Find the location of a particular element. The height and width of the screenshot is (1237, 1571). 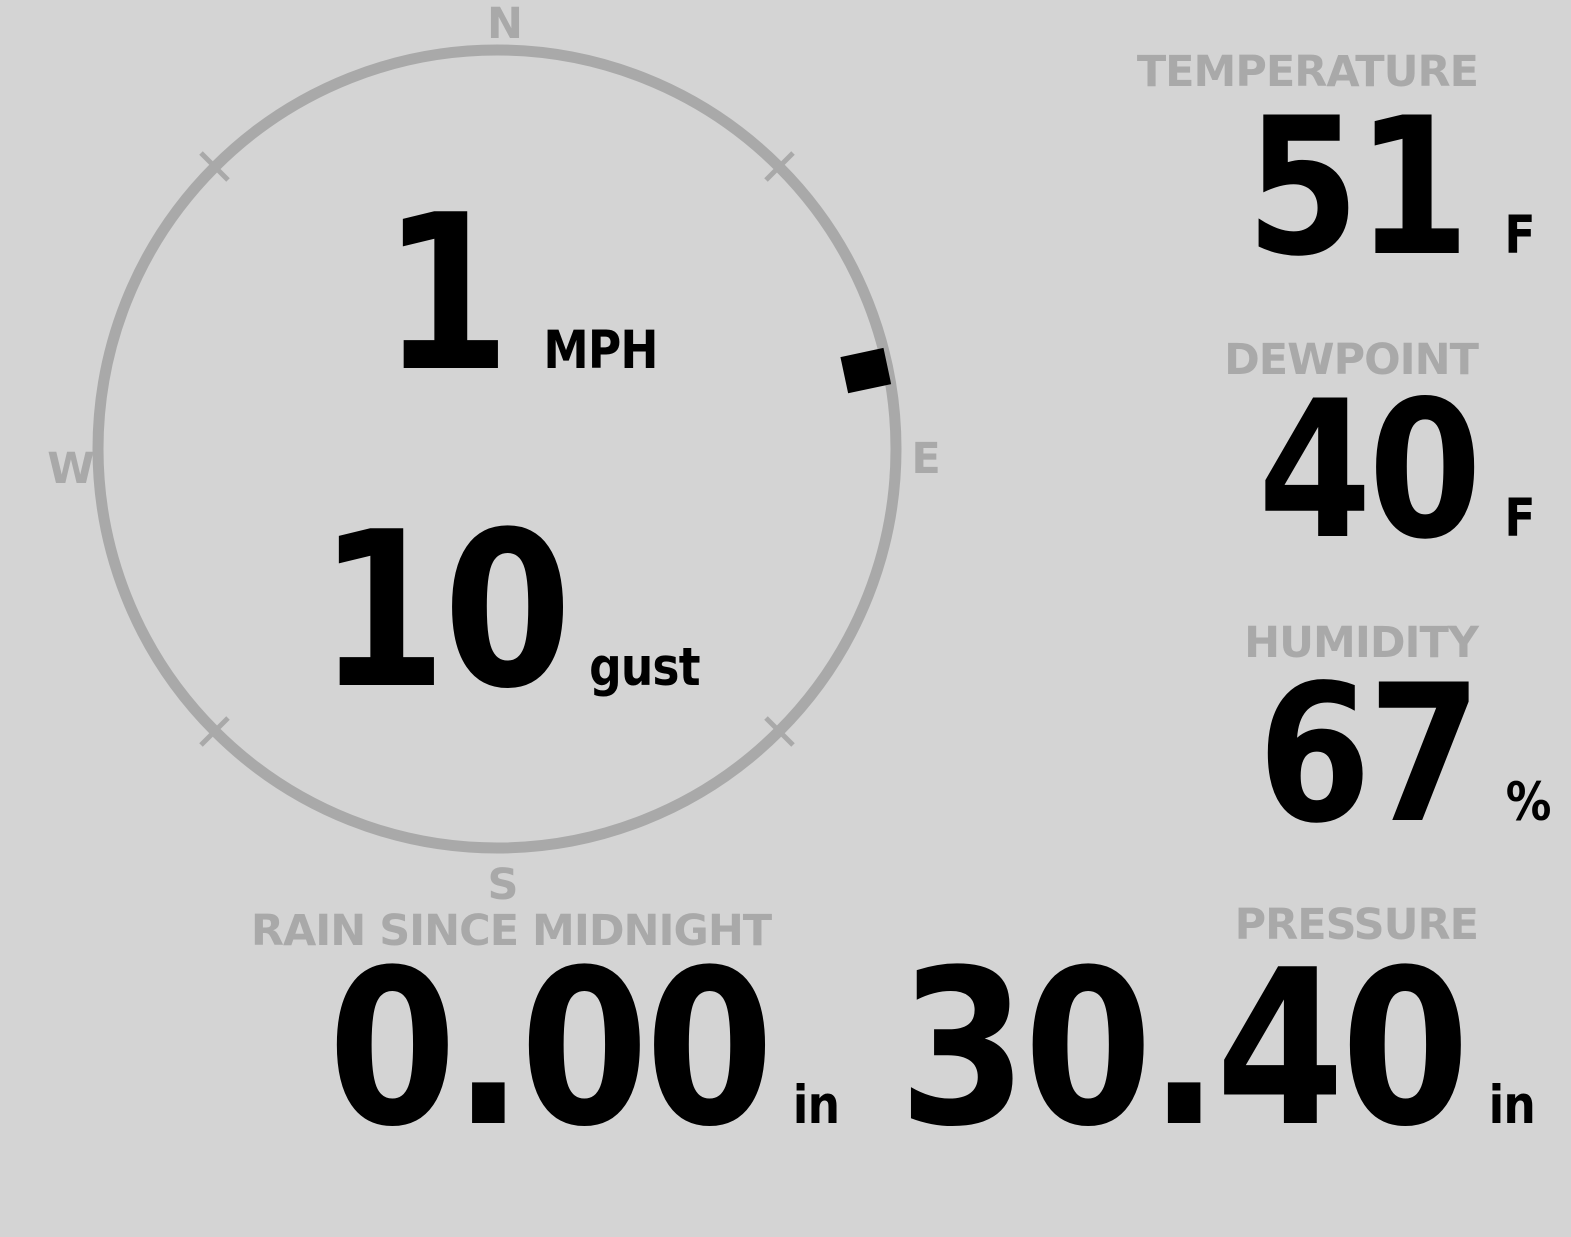

rain-label: RAIN SINCE MIDNIGHT is located at coordinates (511, 931).